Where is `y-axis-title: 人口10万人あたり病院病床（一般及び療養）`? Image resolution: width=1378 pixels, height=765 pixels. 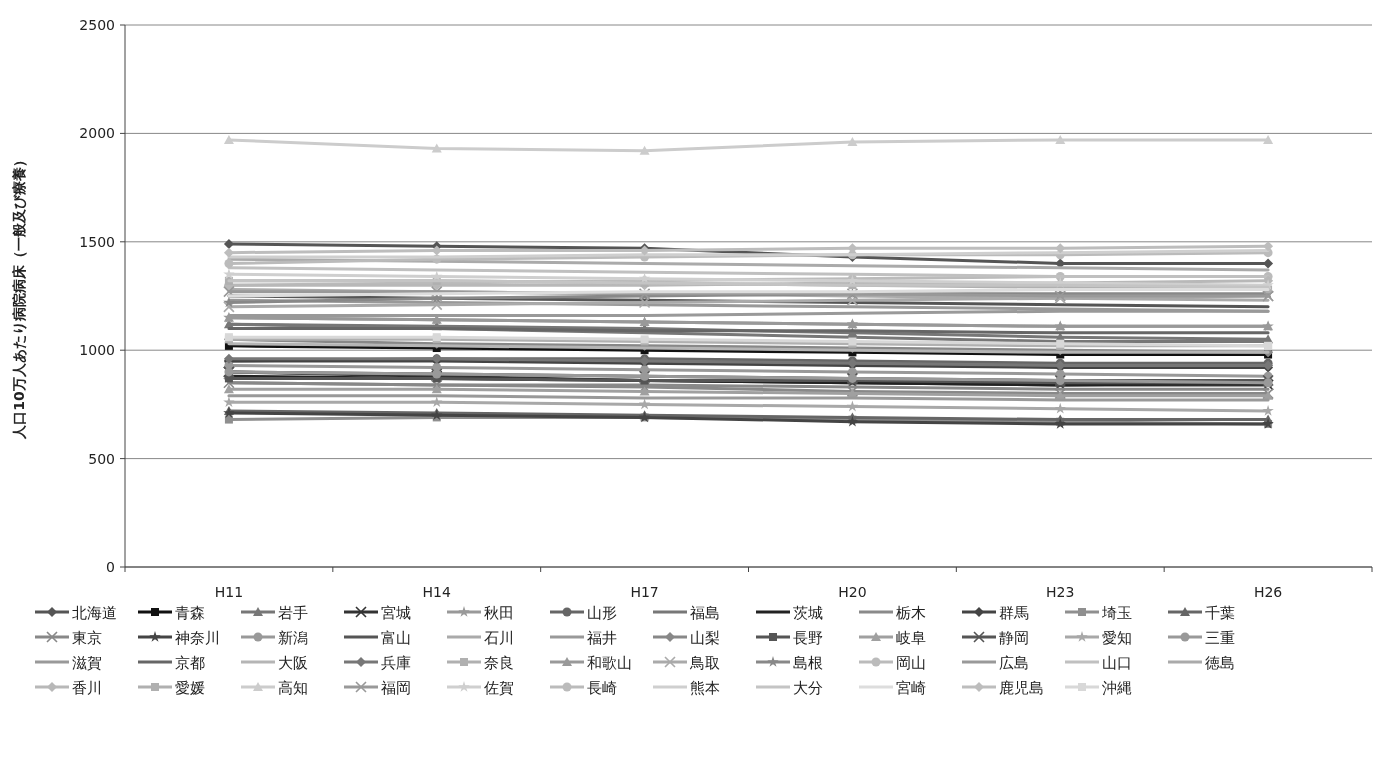 y-axis-title: 人口10万人あたり病院病床（一般及び療養） is located at coordinates (19, 296).